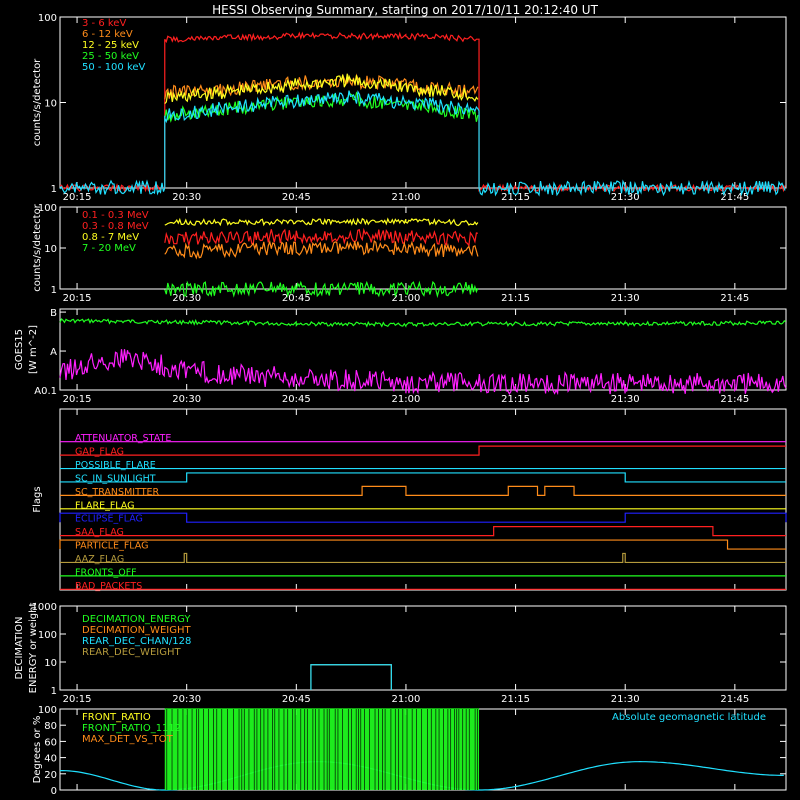  I want to click on panel-goes-xtick-label: 20:30, so click(186, 399).